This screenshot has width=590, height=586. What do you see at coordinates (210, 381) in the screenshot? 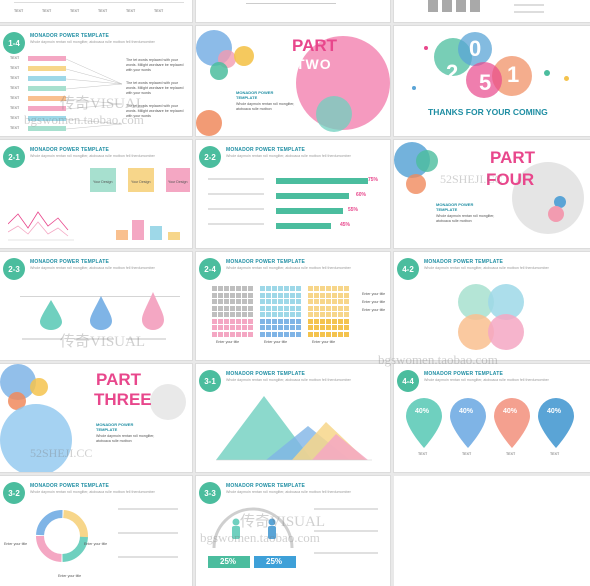
I see `slide-number-badge: 3-1` at bounding box center [210, 381].